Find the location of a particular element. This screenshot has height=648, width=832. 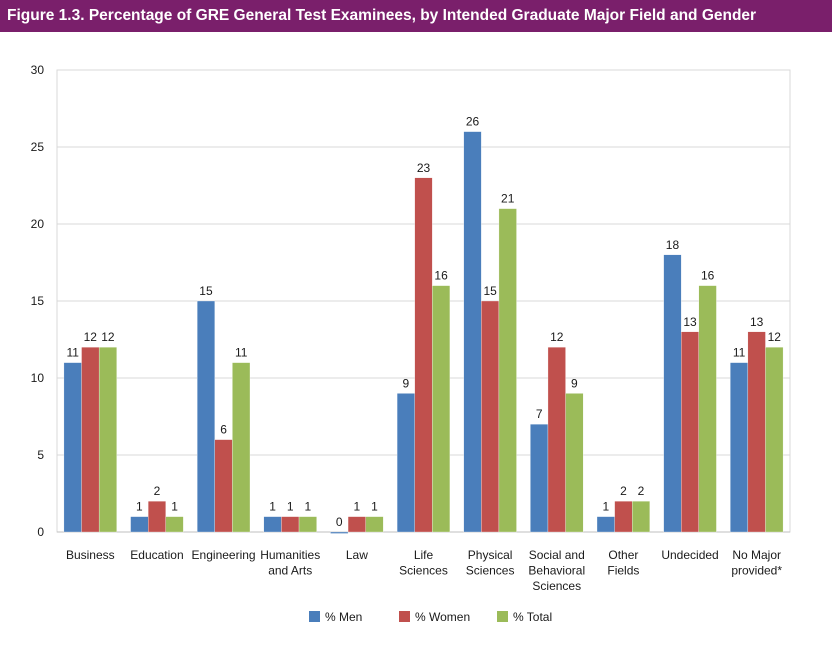

x-tick-label-business-line1: Business is located at coordinates (90, 555).